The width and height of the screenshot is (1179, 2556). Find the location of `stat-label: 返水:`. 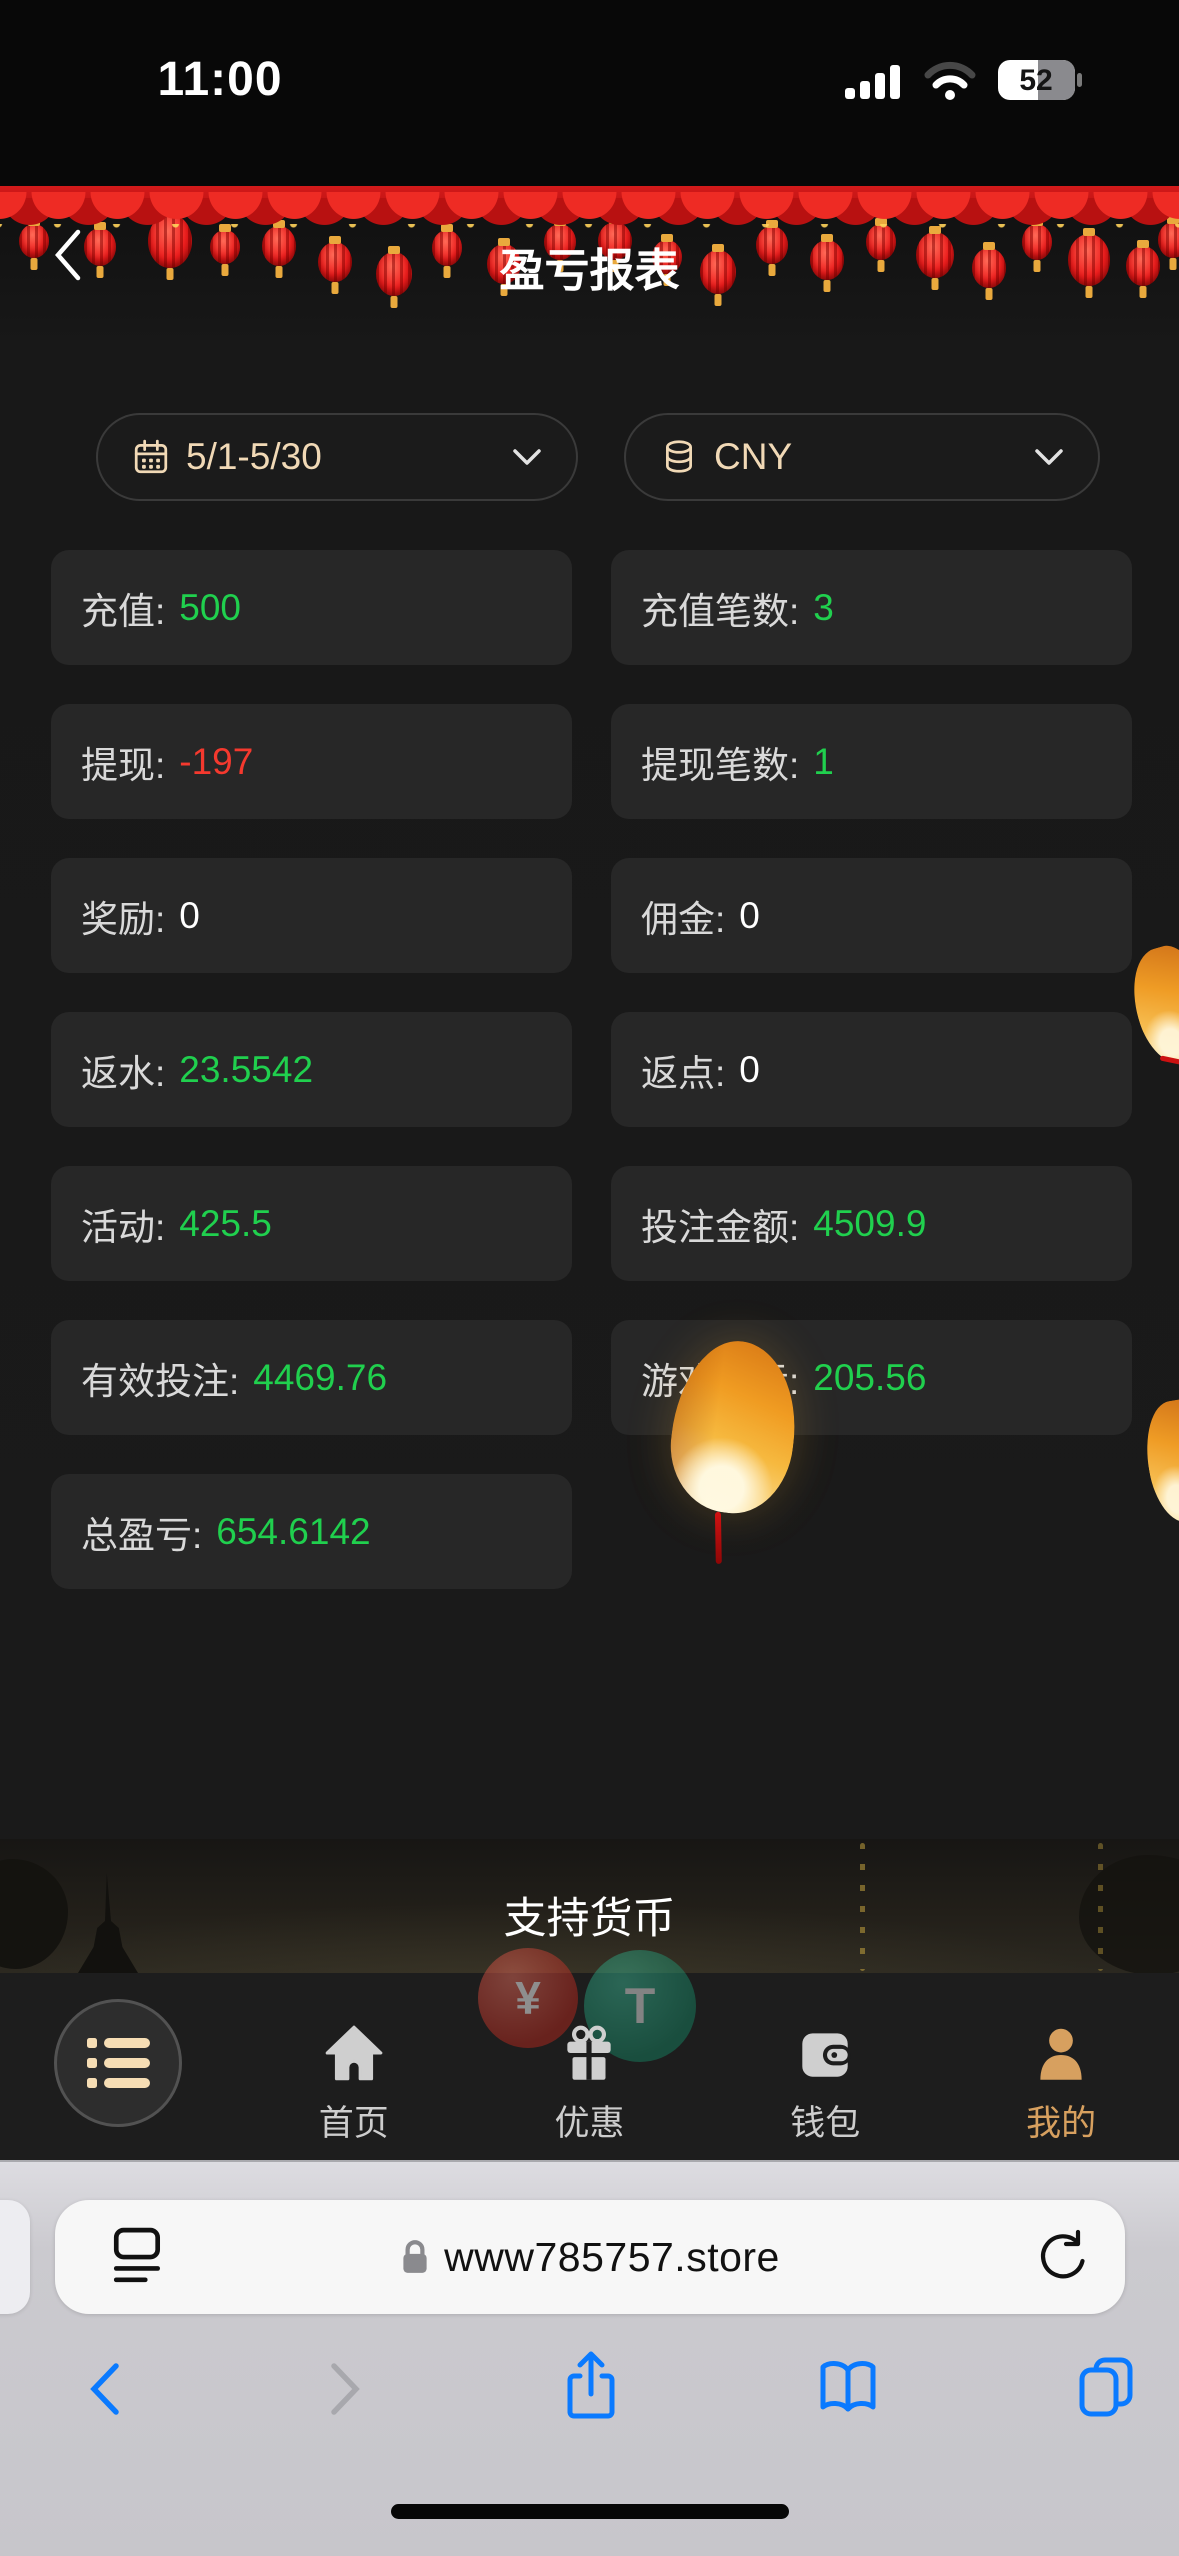

stat-label: 返水: is located at coordinates (123, 1073).